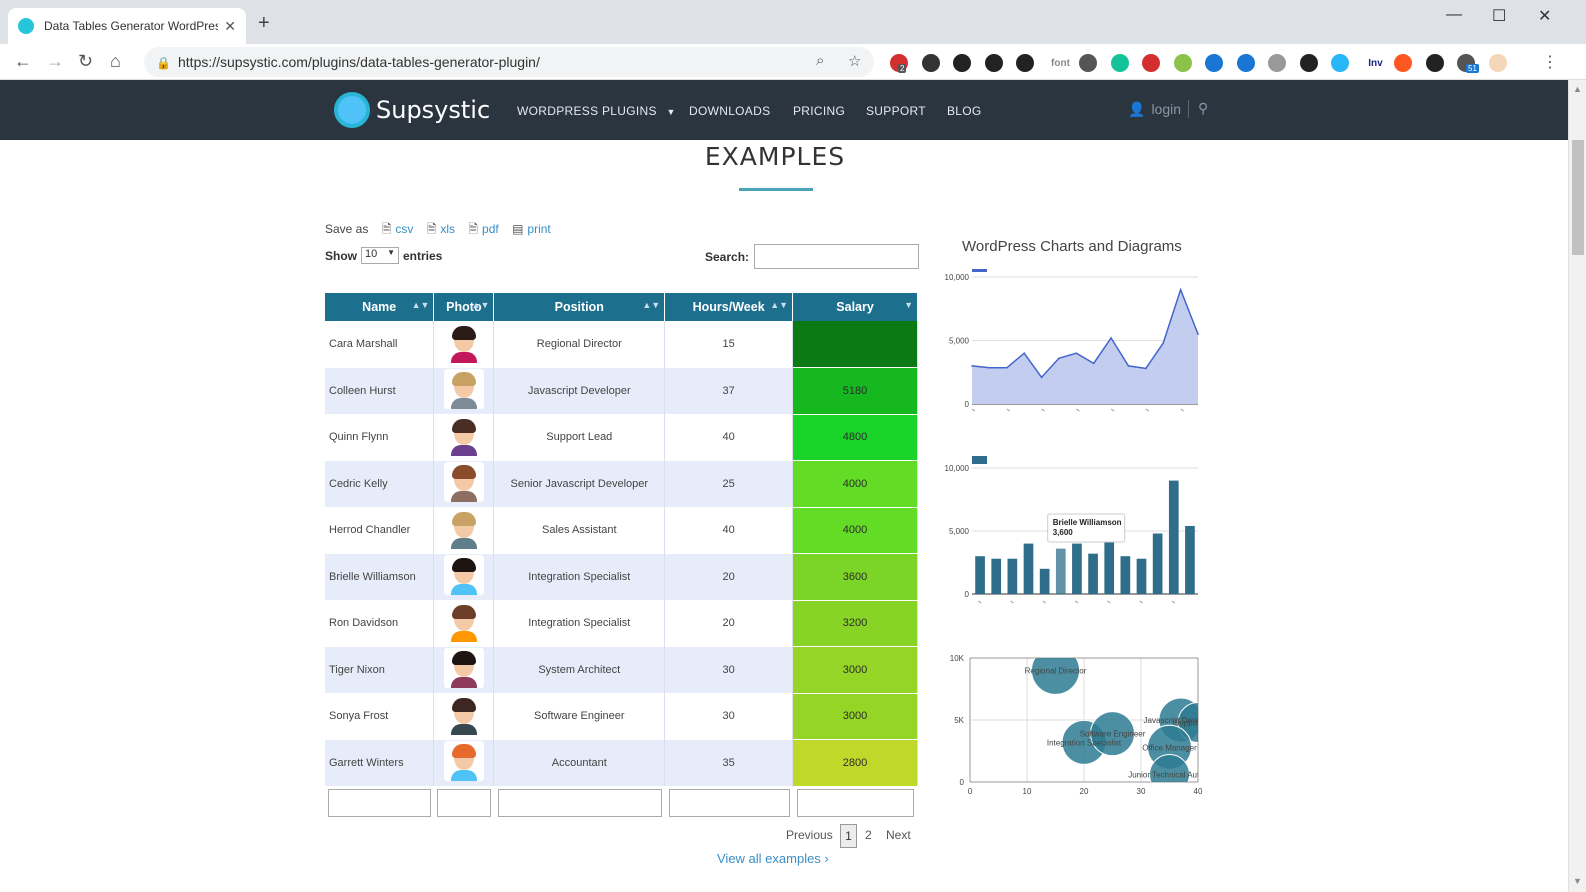  I want to click on ext-download-icon, so click(1434, 63).